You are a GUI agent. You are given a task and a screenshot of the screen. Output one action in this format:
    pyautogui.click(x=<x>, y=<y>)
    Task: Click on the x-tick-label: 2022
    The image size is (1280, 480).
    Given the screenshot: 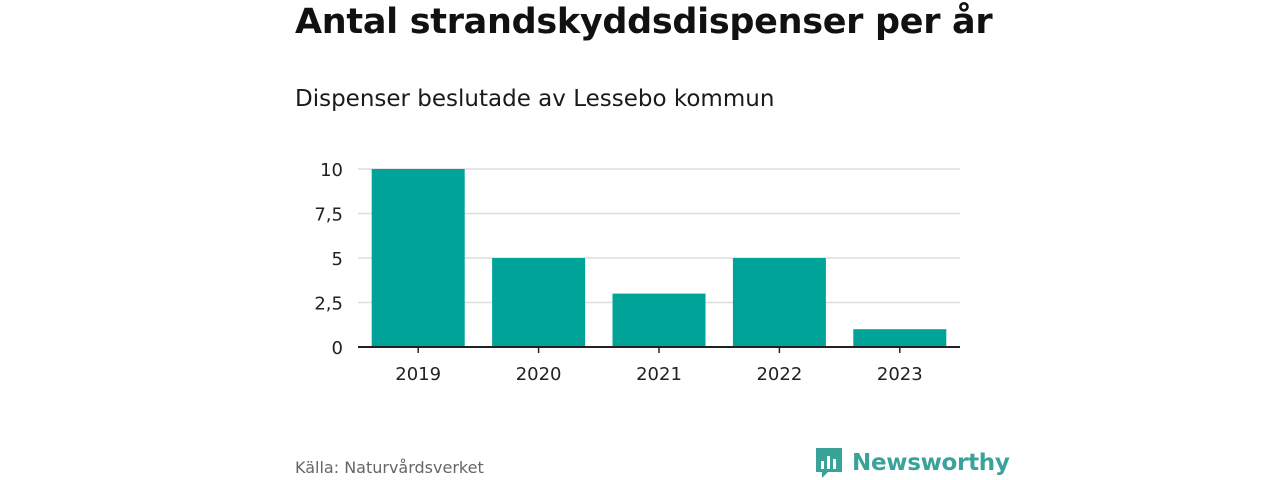 What is the action you would take?
    pyautogui.click(x=779, y=374)
    